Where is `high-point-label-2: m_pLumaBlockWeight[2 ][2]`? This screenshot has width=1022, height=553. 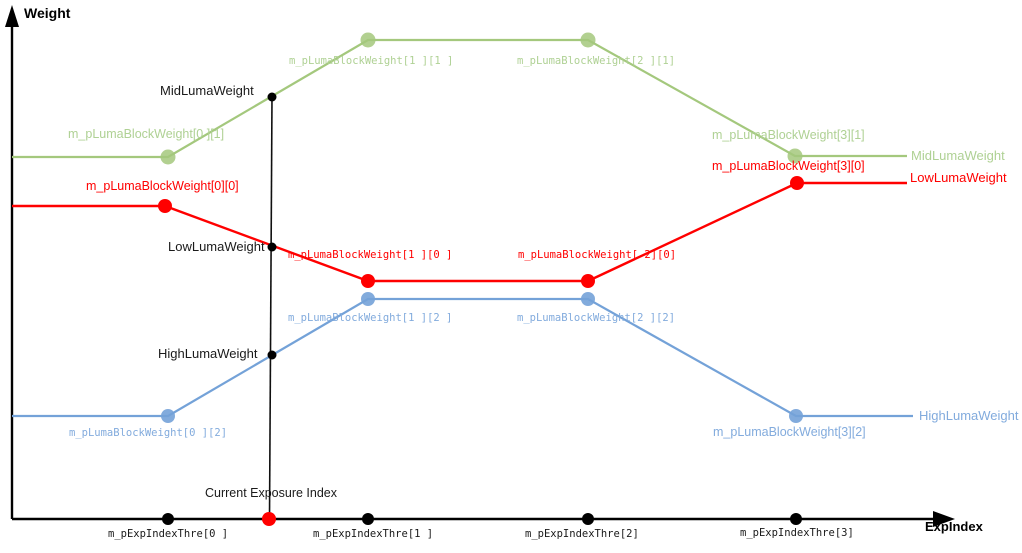
high-point-label-2: m_pLumaBlockWeight[2 ][2] is located at coordinates (596, 318).